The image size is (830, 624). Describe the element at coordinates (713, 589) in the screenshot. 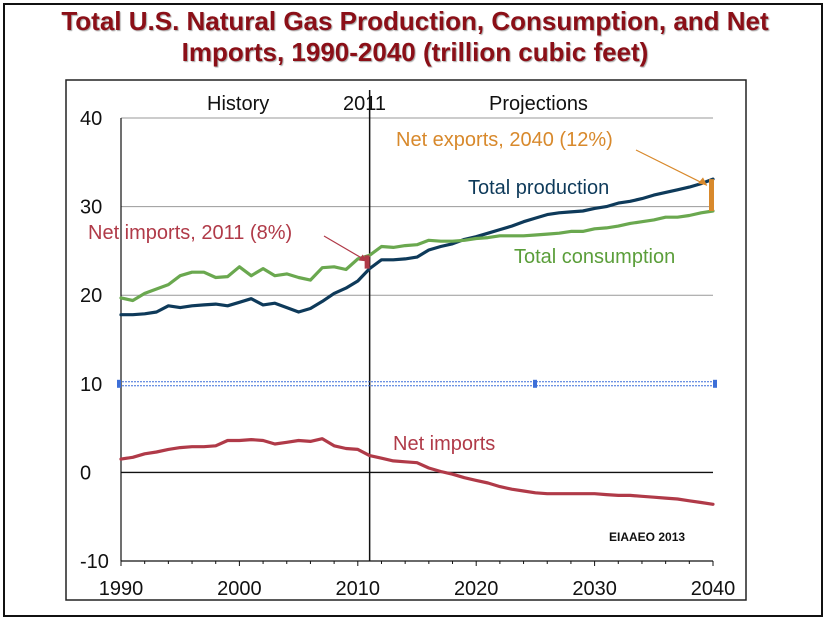

I see `x-tick-label: 2040` at that location.